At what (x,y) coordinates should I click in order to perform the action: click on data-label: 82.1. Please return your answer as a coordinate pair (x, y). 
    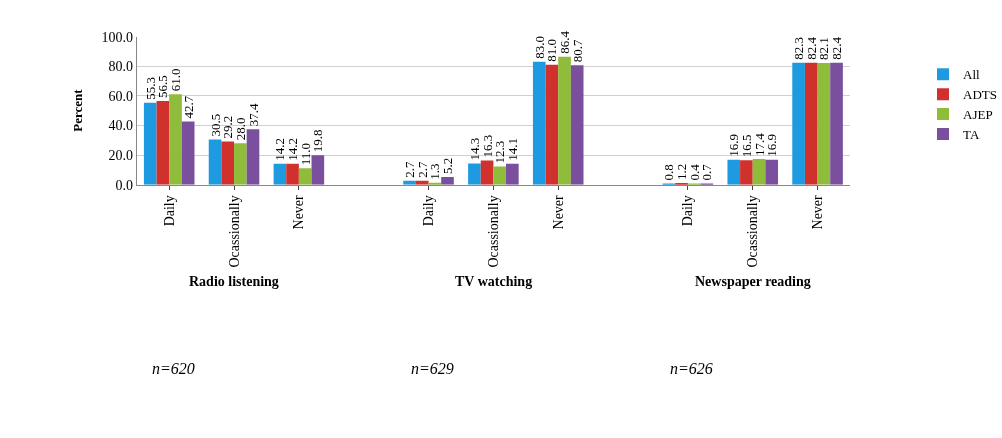
    Looking at the image, I should click on (824, 49).